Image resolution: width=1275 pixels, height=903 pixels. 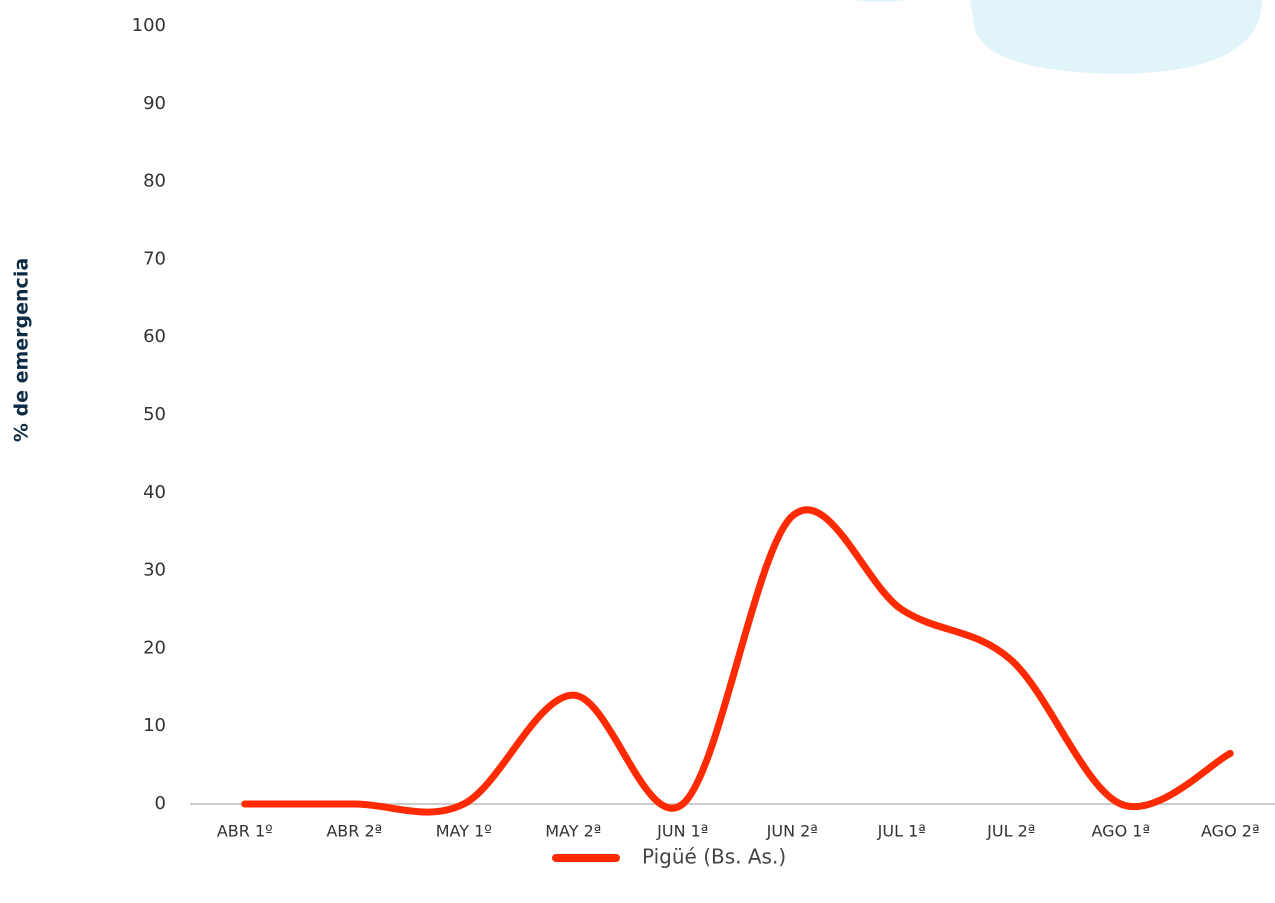 What do you see at coordinates (1121, 831) in the screenshot?
I see `x-tick-label: AGO 1ª` at bounding box center [1121, 831].